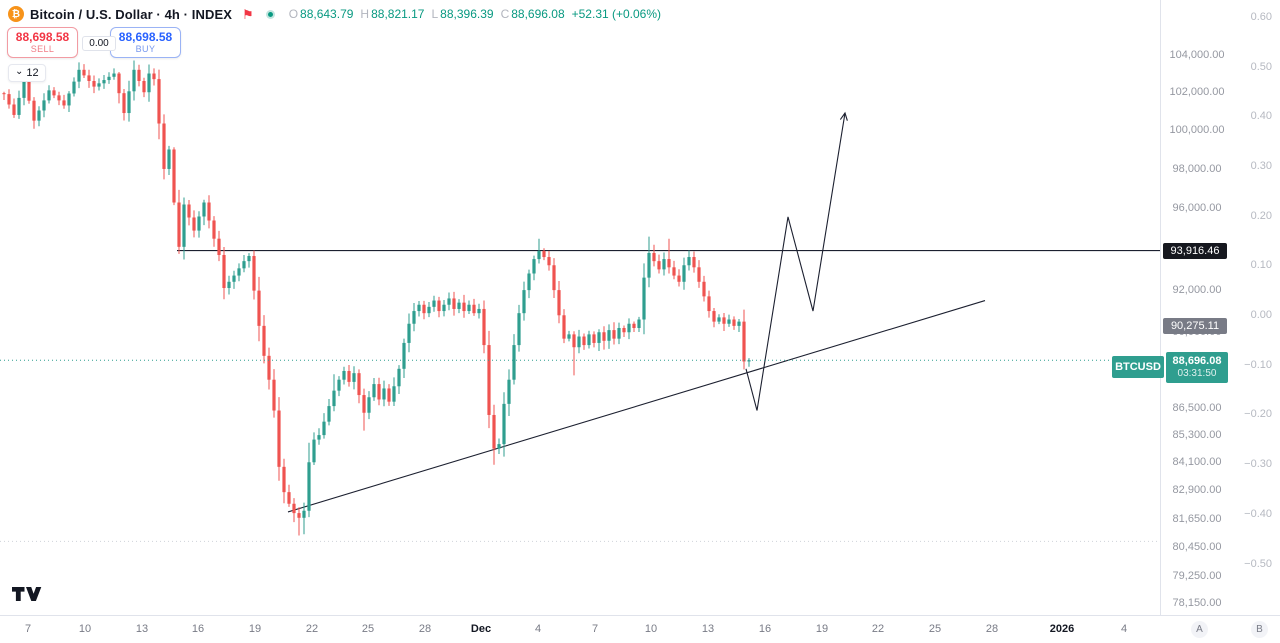  I want to click on symbol-title: Bitcoin / U.S. Dollar · 4h · INDEX, so click(131, 14).